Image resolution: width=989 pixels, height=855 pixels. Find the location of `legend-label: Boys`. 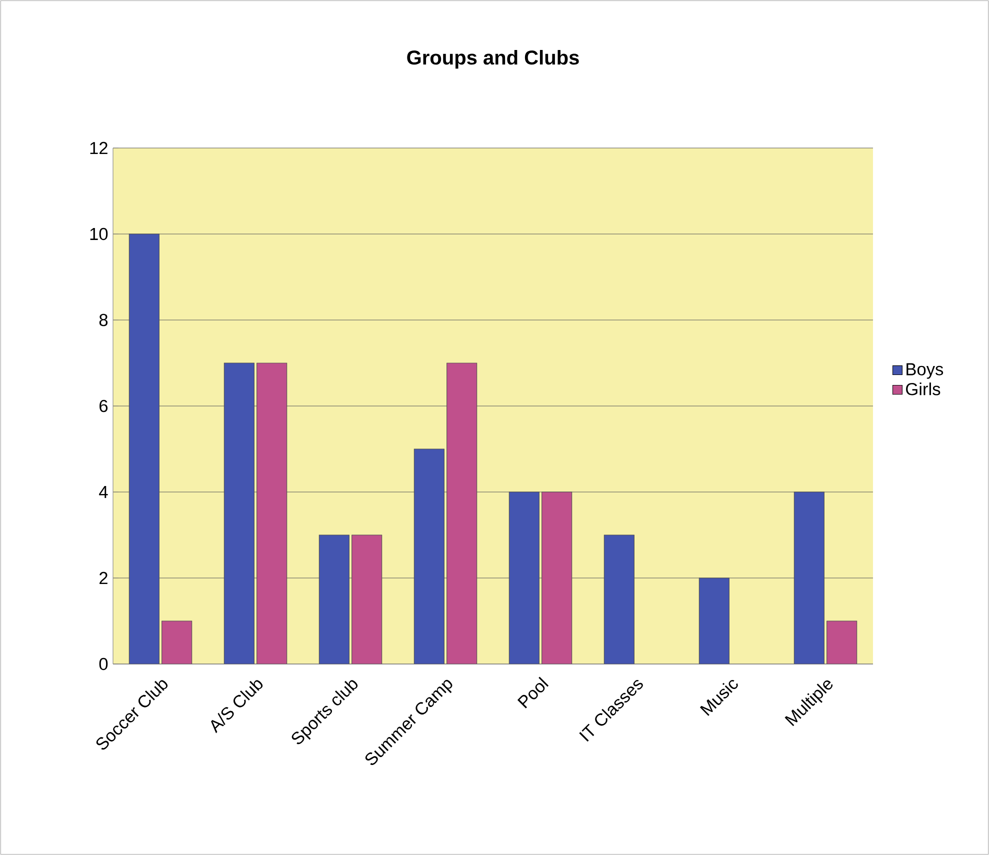

legend-label: Boys is located at coordinates (925, 371).